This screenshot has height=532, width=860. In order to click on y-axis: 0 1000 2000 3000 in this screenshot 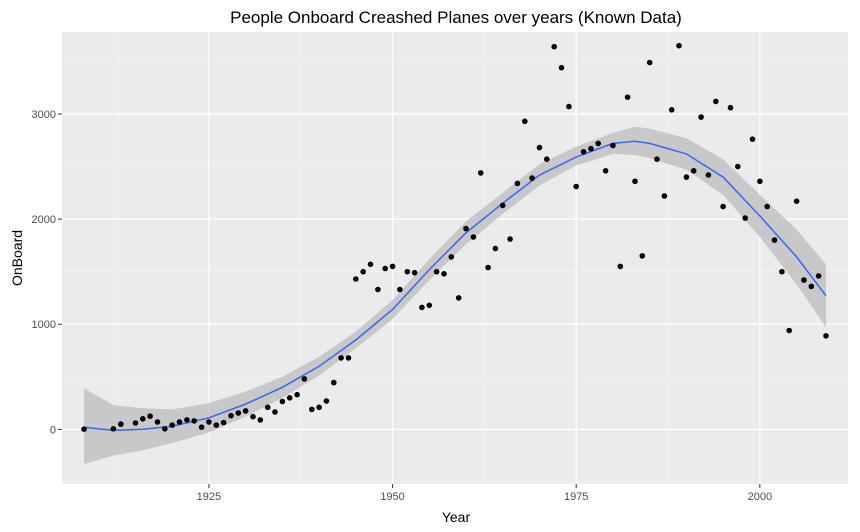, I will do `click(47, 272)`.